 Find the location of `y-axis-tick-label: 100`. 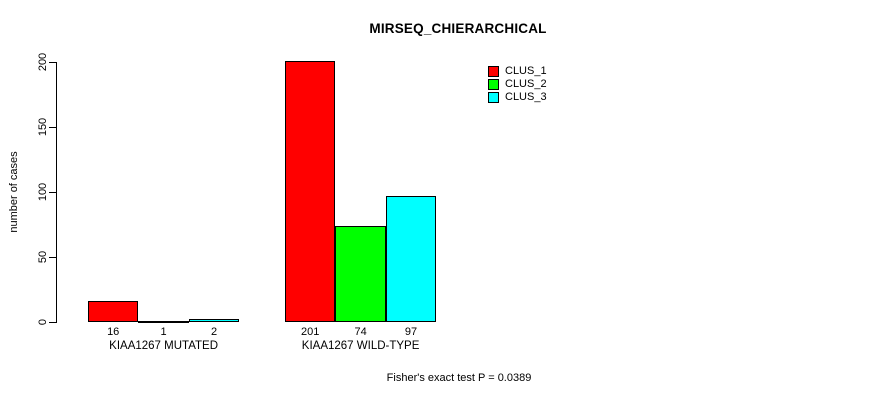

y-axis-tick-label: 100 is located at coordinates (43, 192).